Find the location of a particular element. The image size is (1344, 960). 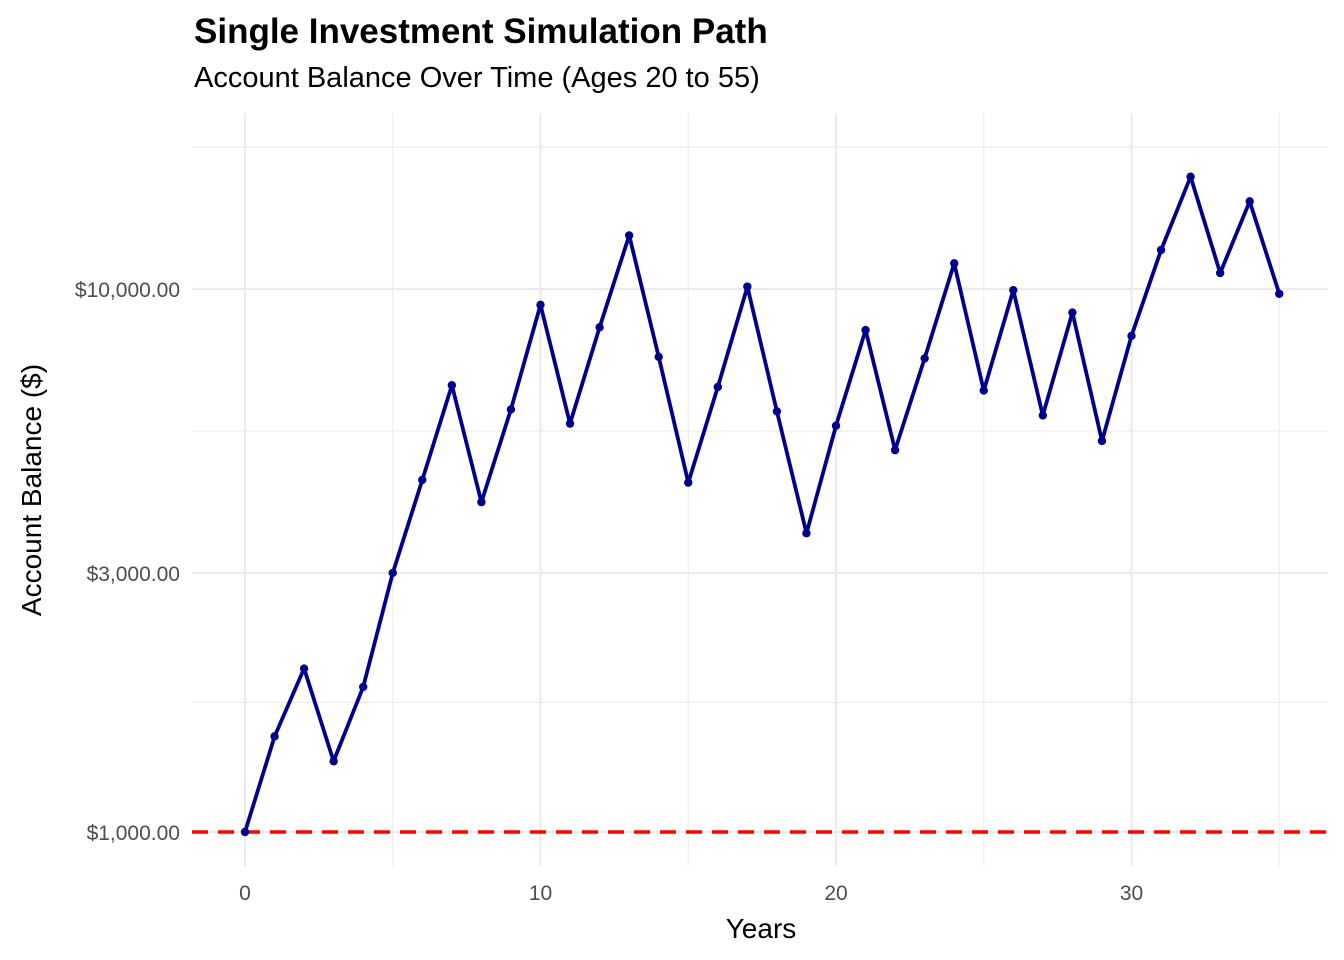

x-tick-label: 20 is located at coordinates (835, 893).